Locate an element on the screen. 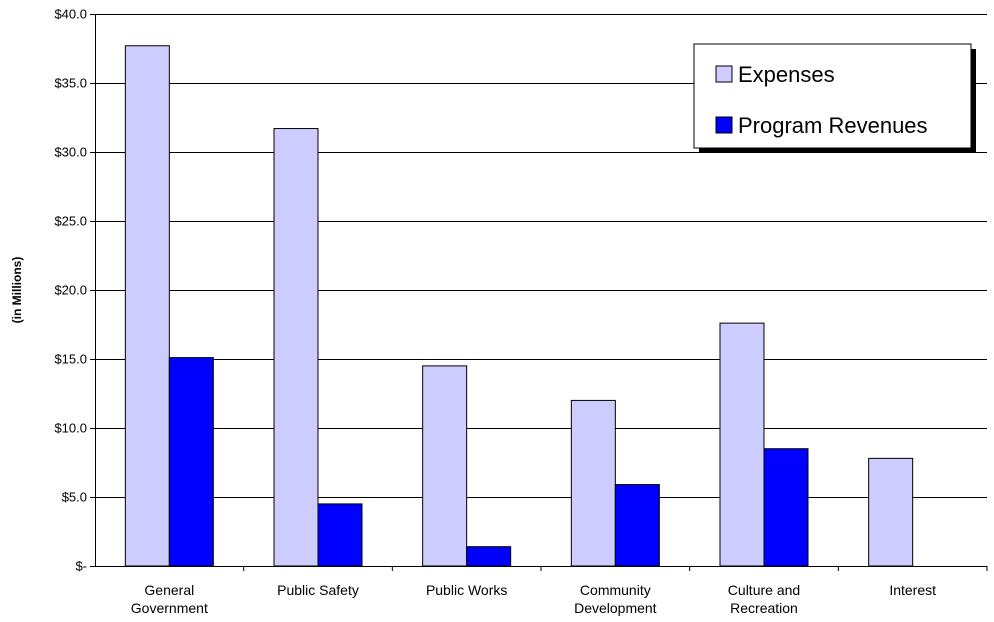 Image resolution: width=994 pixels, height=622 pixels. legend-box is located at coordinates (832, 96).